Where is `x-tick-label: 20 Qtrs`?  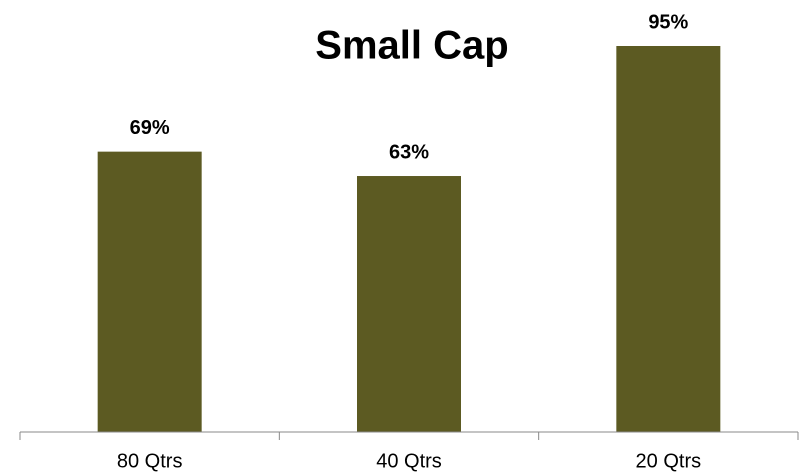
x-tick-label: 20 Qtrs is located at coordinates (669, 461).